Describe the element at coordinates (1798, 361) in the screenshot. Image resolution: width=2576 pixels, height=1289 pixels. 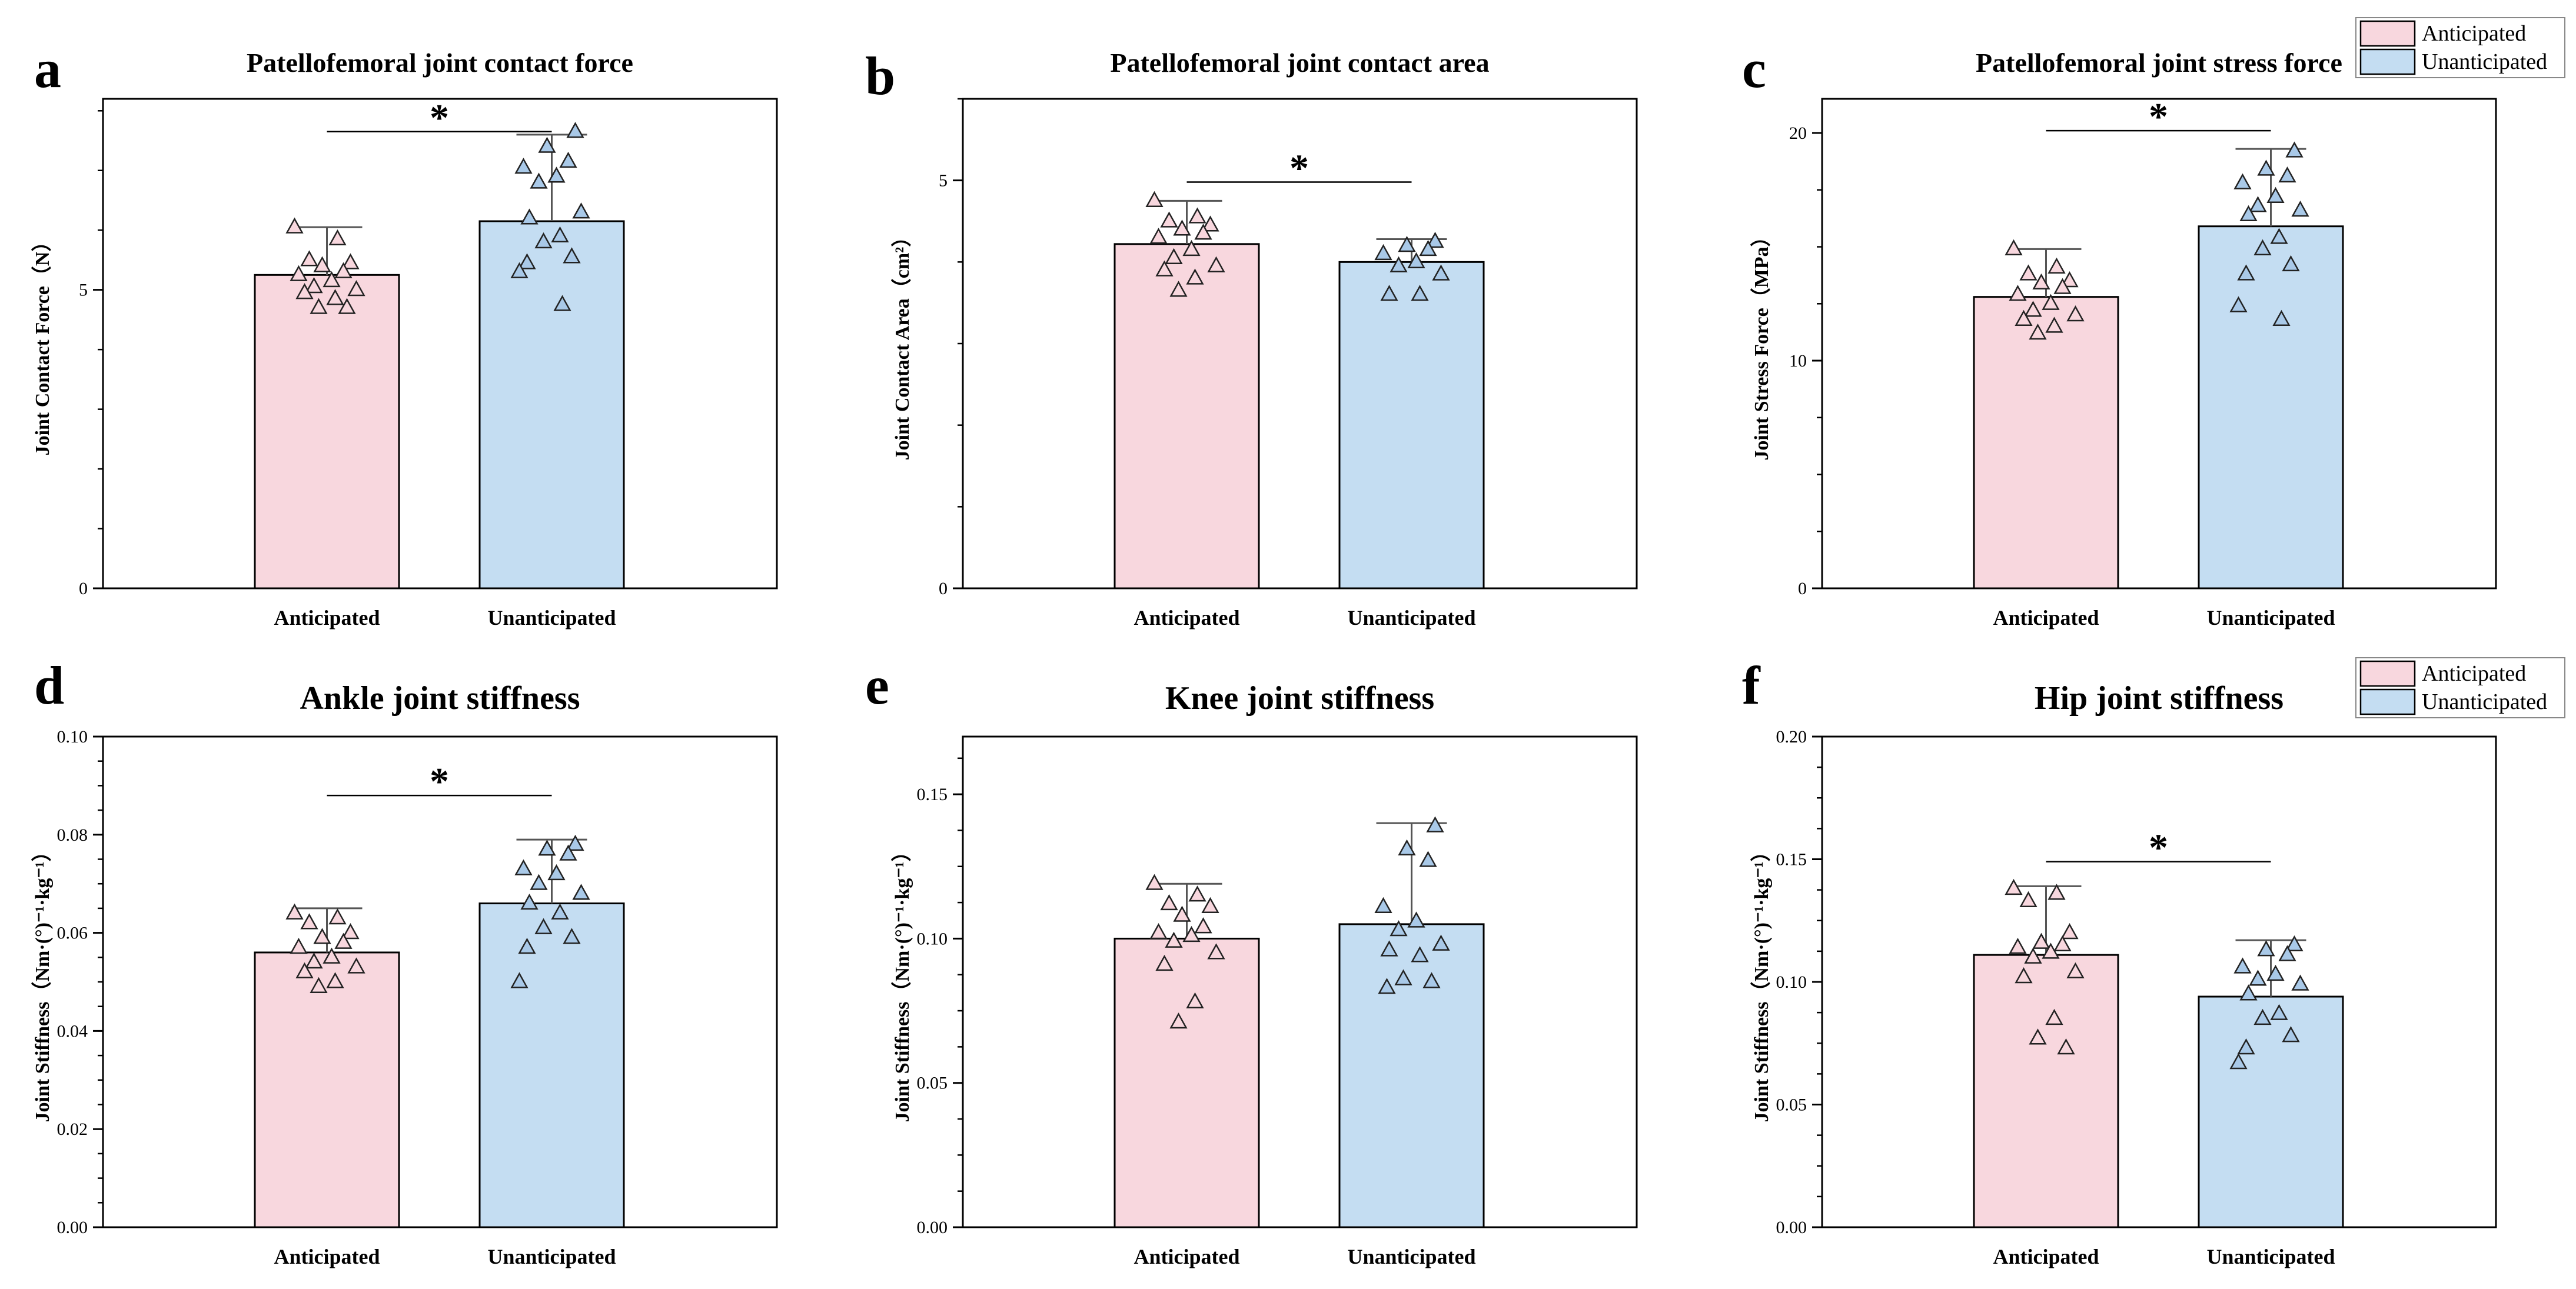
I see `y-tick-label: 10` at that location.